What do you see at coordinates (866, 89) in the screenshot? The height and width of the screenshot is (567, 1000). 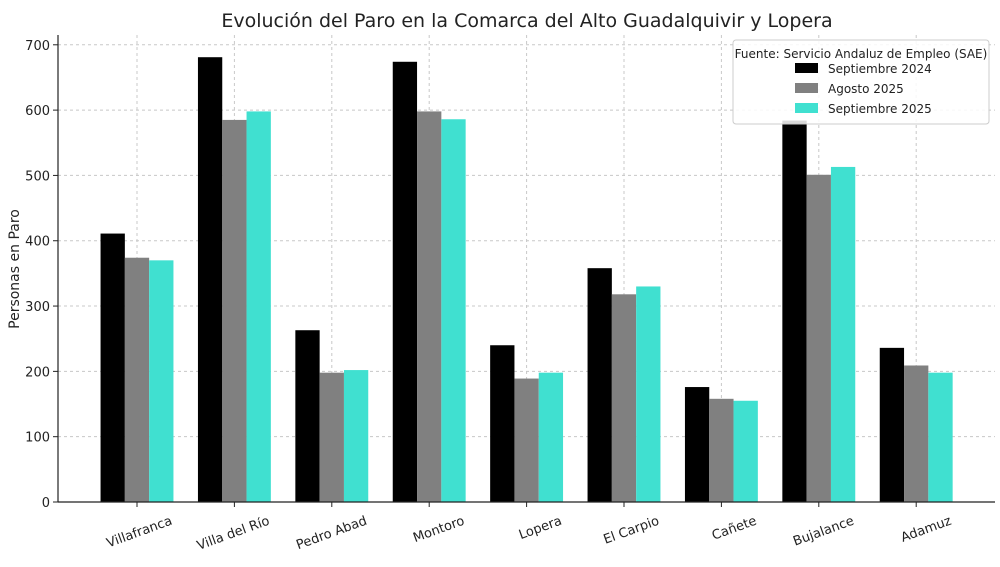 I see `legend-label: Agosto 2025` at bounding box center [866, 89].